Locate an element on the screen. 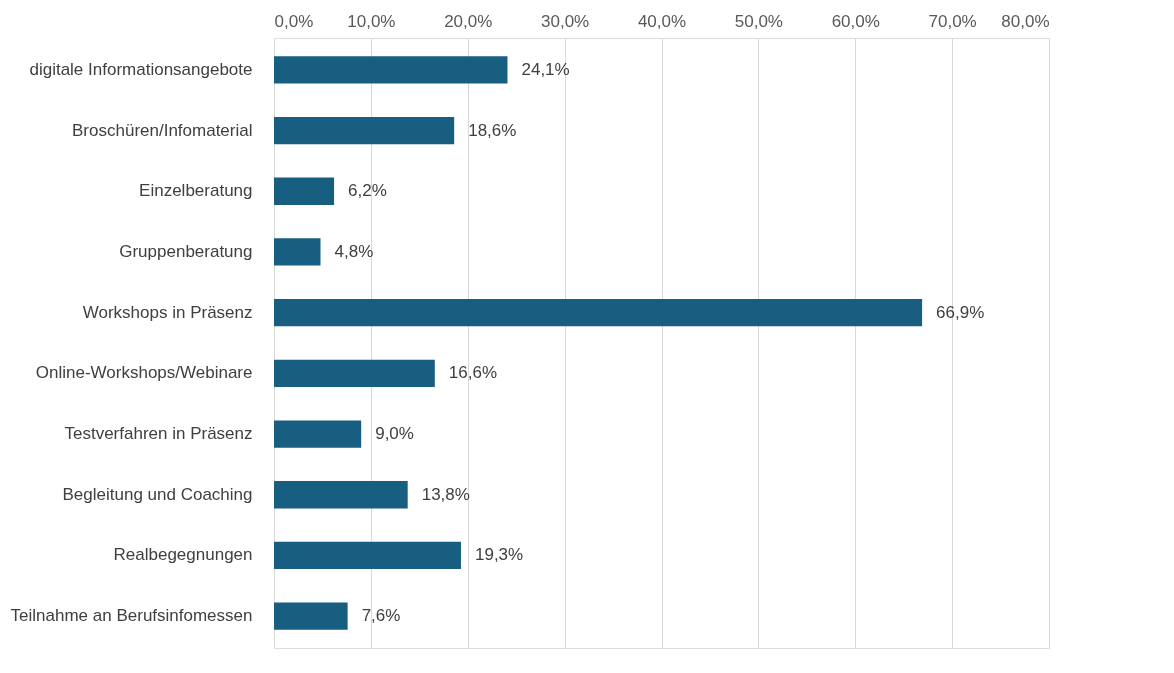 This screenshot has width=1174, height=673. data-label: 16,6% is located at coordinates (473, 373).